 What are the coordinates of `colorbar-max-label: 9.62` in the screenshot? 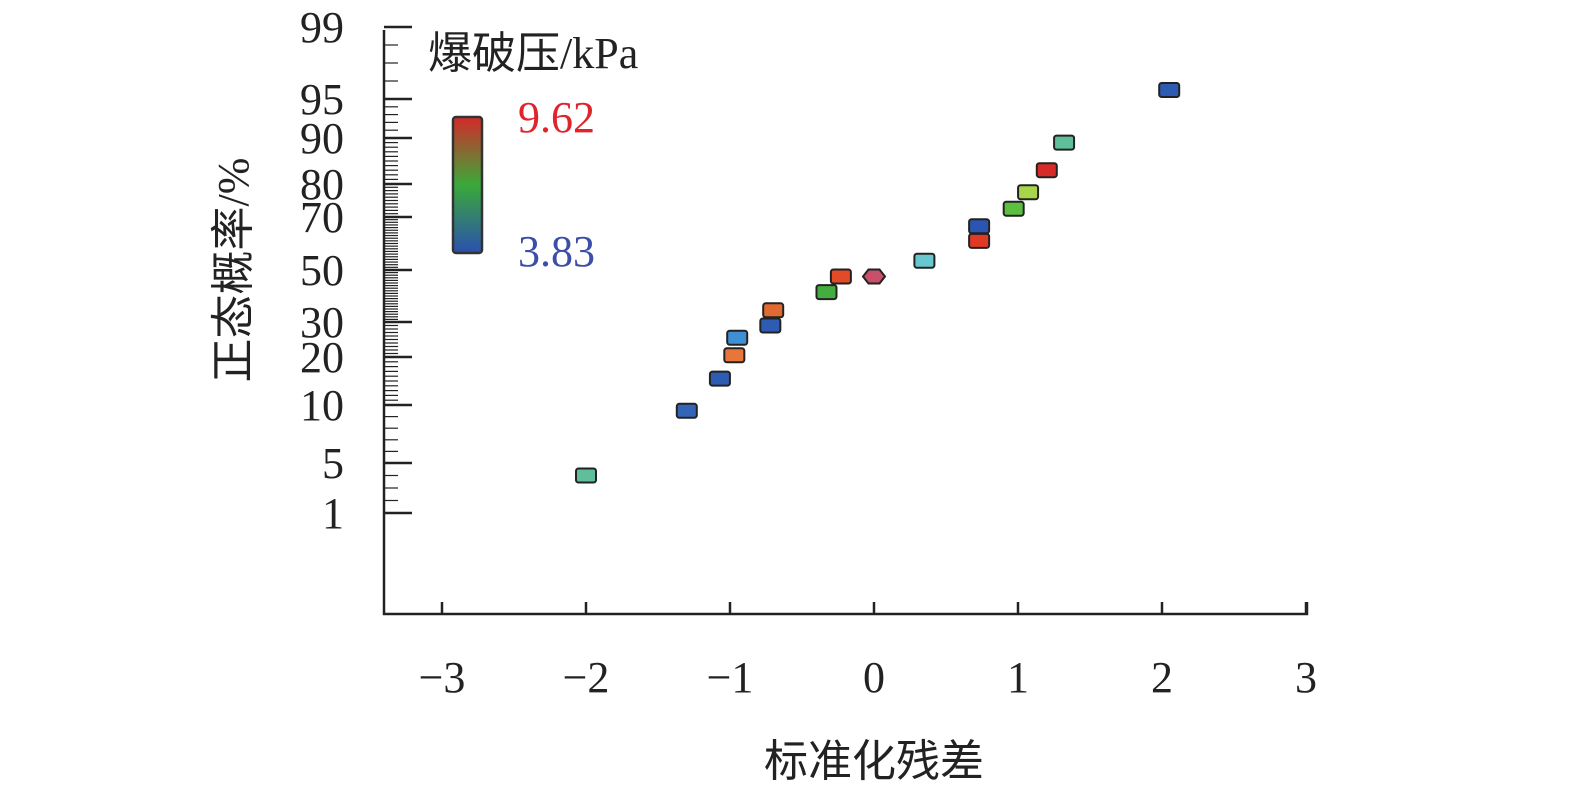 It's located at (556, 117).